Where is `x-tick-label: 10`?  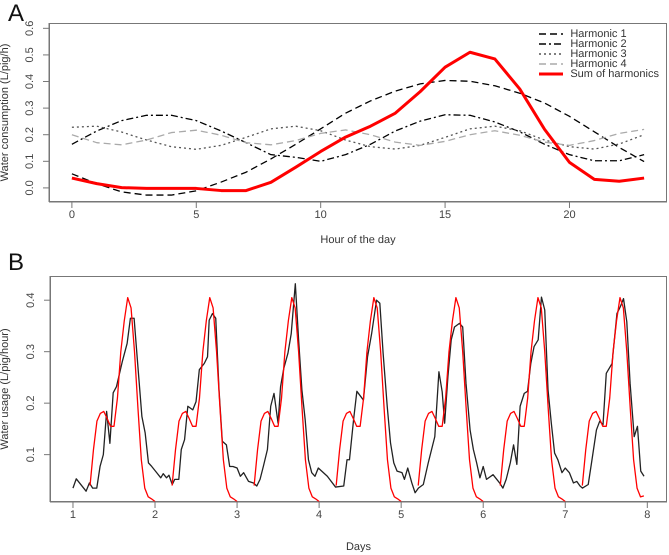 x-tick-label: 10 is located at coordinates (320, 214).